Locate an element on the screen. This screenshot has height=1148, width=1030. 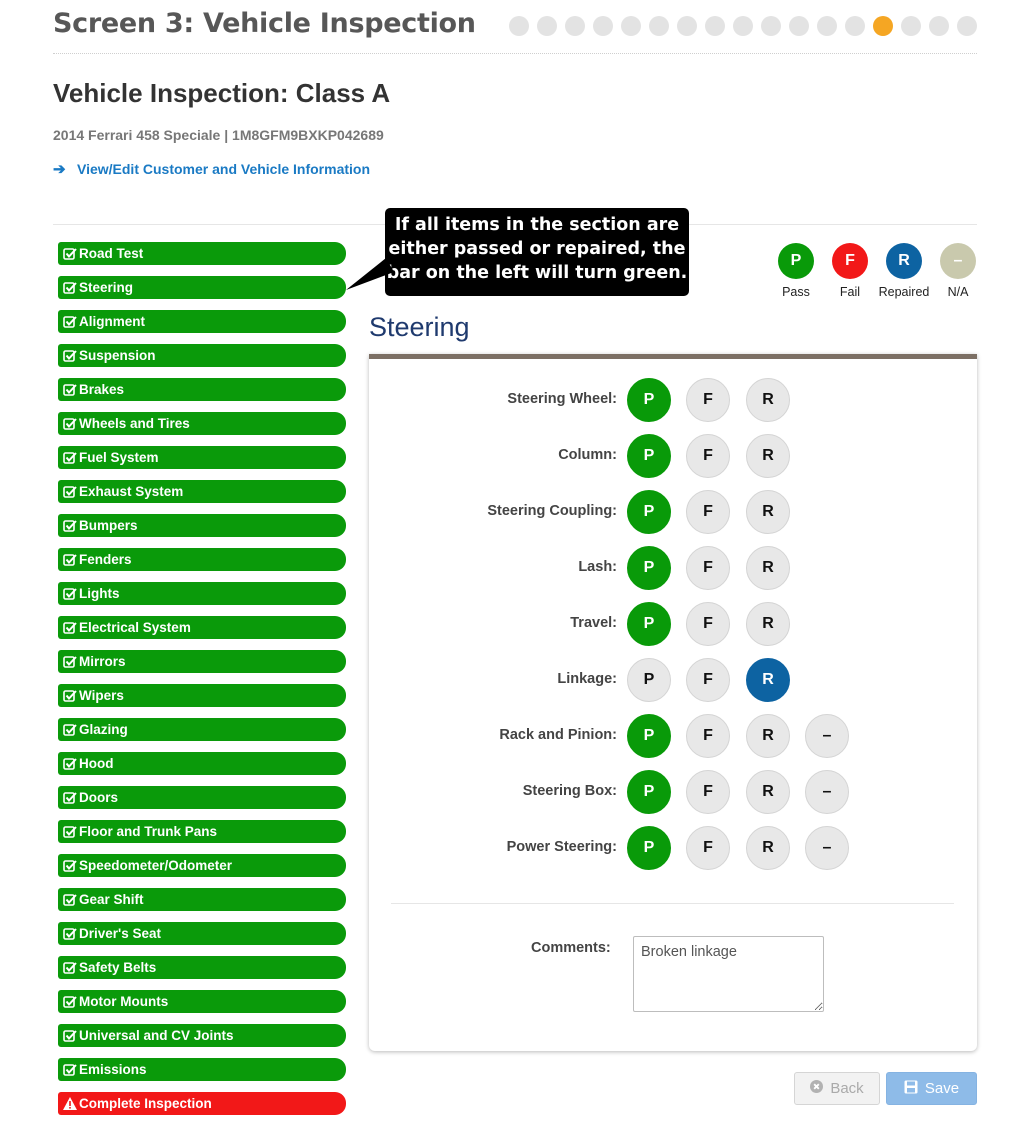
sidebar-item-label: Fenders is located at coordinates (105, 559).